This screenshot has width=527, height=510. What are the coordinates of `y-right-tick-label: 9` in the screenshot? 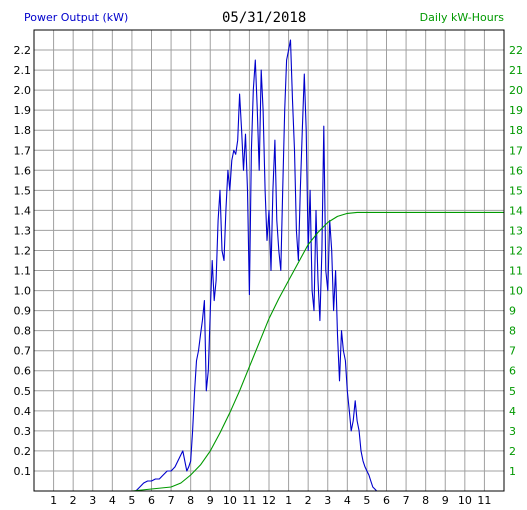 It's located at (512, 311).